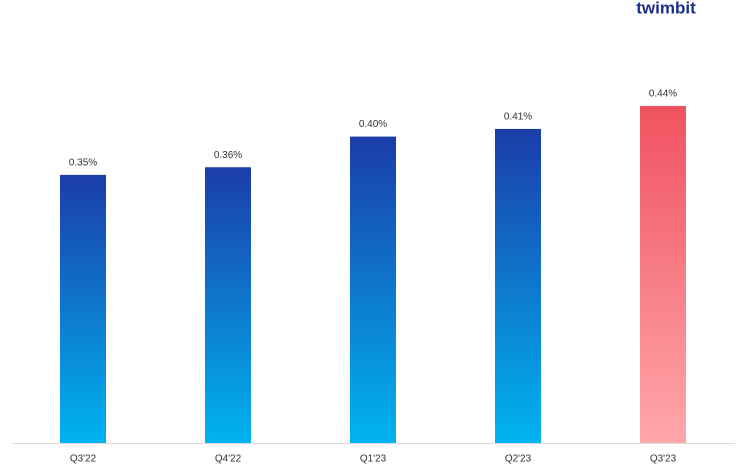 The height and width of the screenshot is (473, 746). Describe the element at coordinates (228, 155) in the screenshot. I see `value-label: 0.36%` at that location.